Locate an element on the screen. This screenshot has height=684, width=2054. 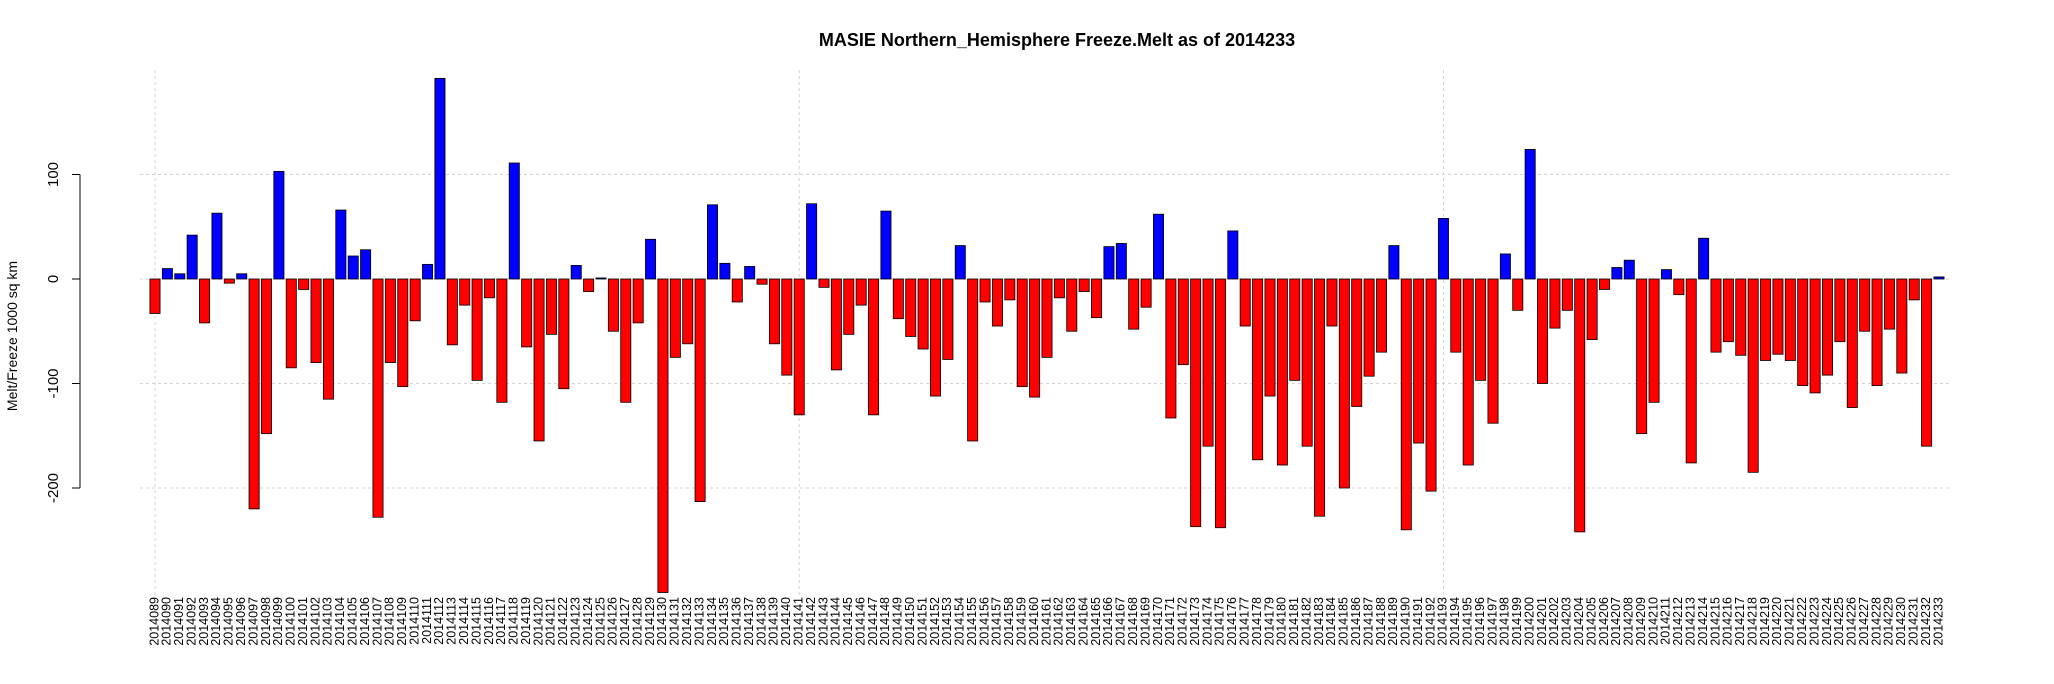
x-tick-label: 2014126 is located at coordinates (613, 621).